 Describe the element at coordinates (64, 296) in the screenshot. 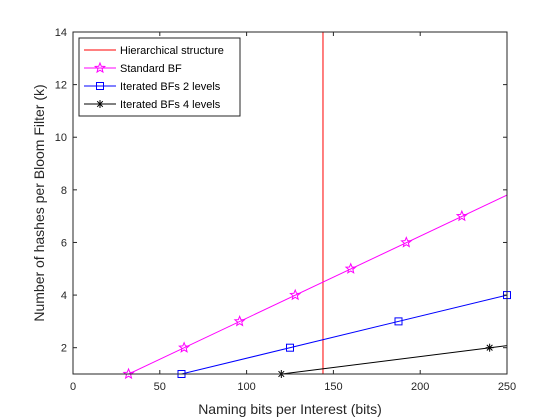

I see `y-tick-label: 4` at that location.